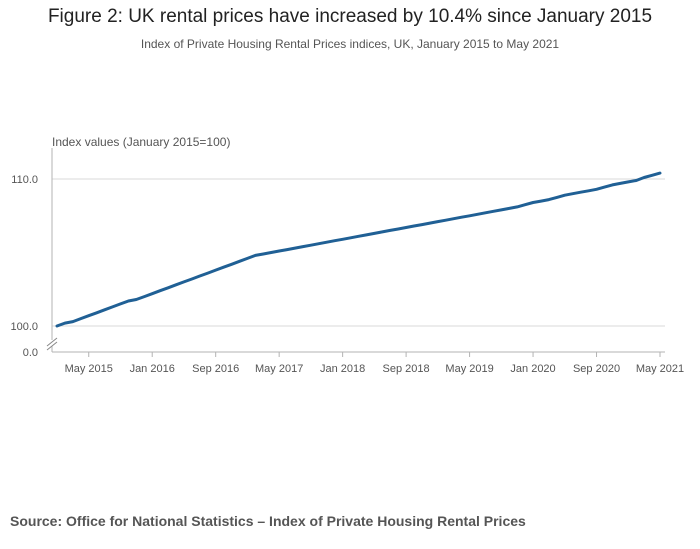  What do you see at coordinates (89, 369) in the screenshot?
I see `x-tick-label: May 2015` at bounding box center [89, 369].